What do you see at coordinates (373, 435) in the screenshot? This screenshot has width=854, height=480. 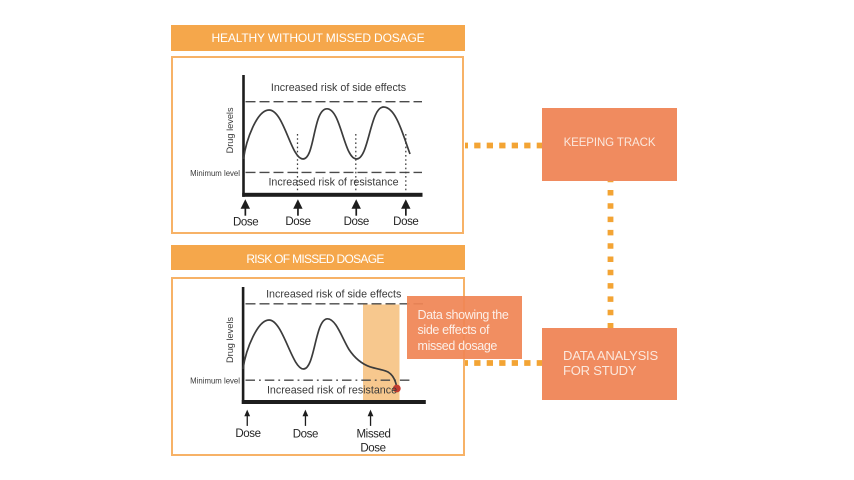 I see `svg-text: Missed` at bounding box center [373, 435].